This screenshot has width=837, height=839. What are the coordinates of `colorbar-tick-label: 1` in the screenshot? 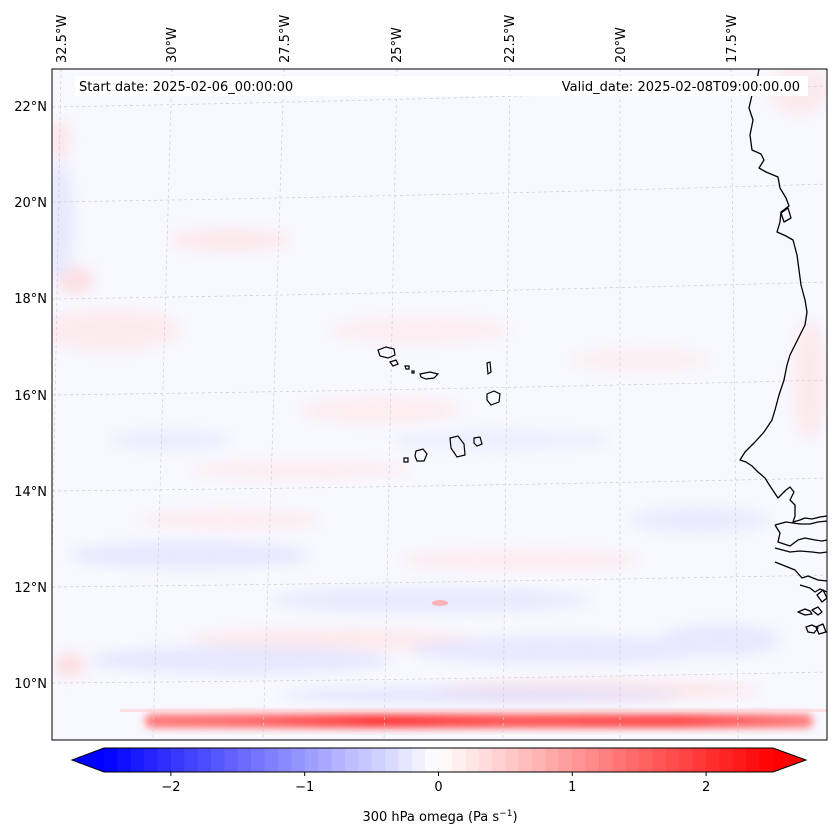 It's located at (572, 787).